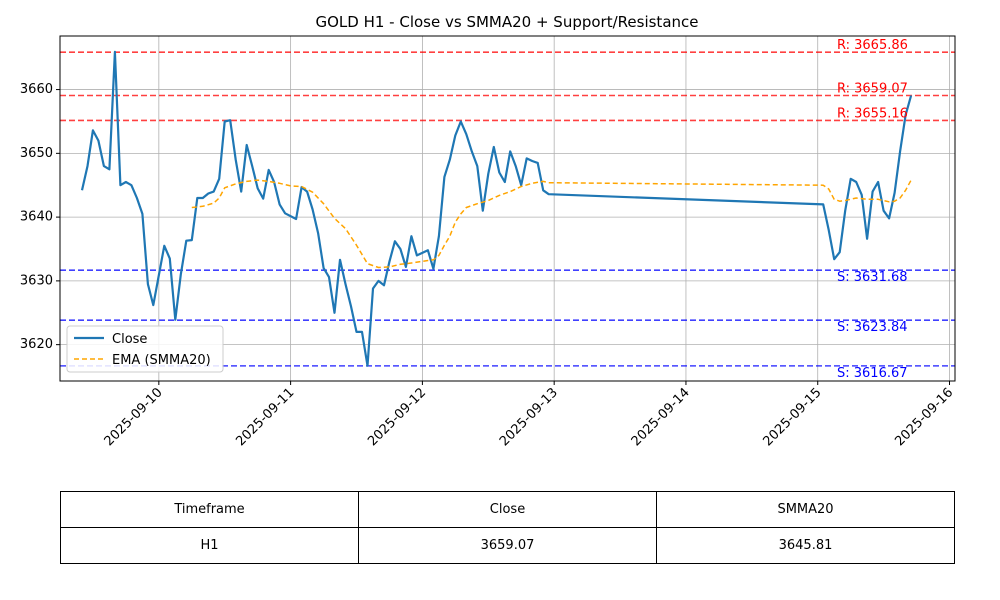 This screenshot has width=1000, height=600. Describe the element at coordinates (661, 417) in the screenshot. I see `x-tick-label: 2025-09-14` at that location.